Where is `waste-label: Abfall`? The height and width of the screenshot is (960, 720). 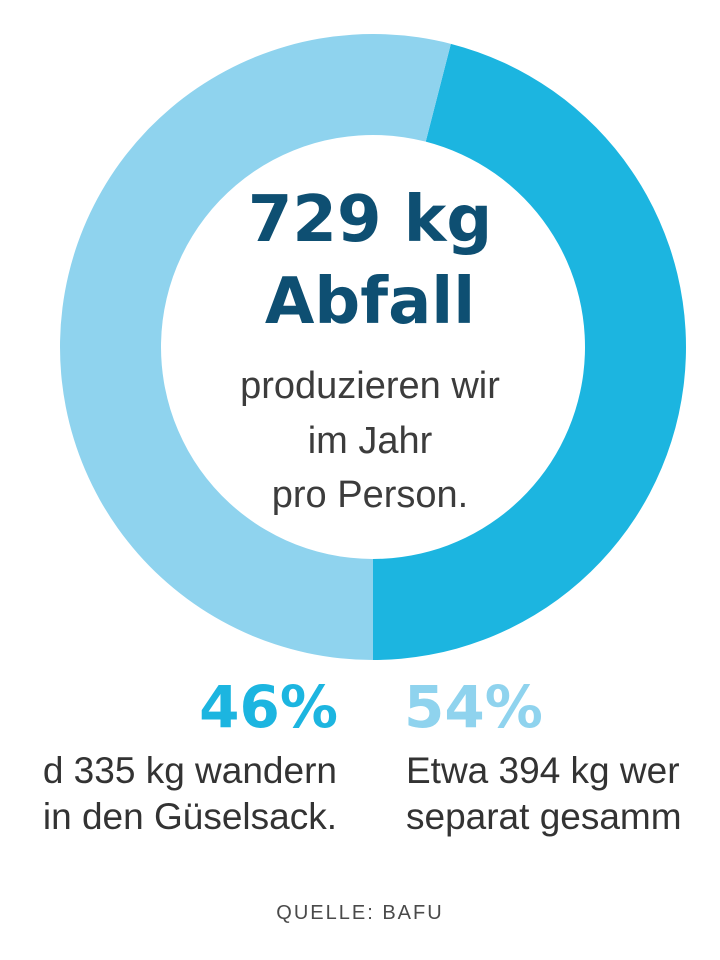
waste-label: Abfall is located at coordinates (370, 302).